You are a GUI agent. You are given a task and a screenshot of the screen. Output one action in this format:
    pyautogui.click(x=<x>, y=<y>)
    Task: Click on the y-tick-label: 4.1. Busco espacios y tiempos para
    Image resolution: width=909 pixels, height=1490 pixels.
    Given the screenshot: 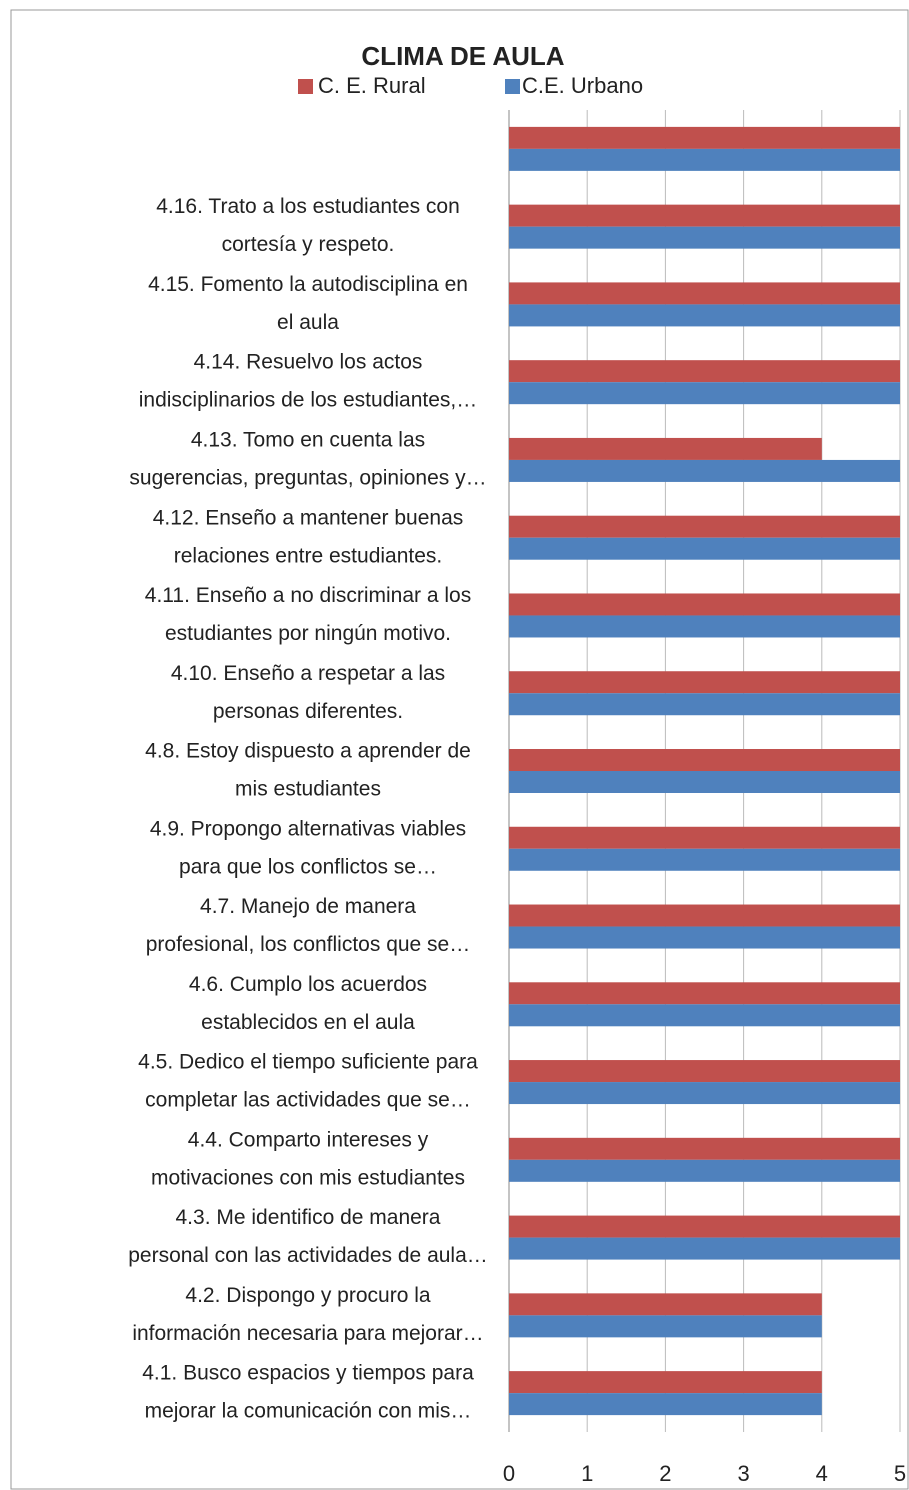 What is the action you would take?
    pyautogui.click(x=308, y=1373)
    